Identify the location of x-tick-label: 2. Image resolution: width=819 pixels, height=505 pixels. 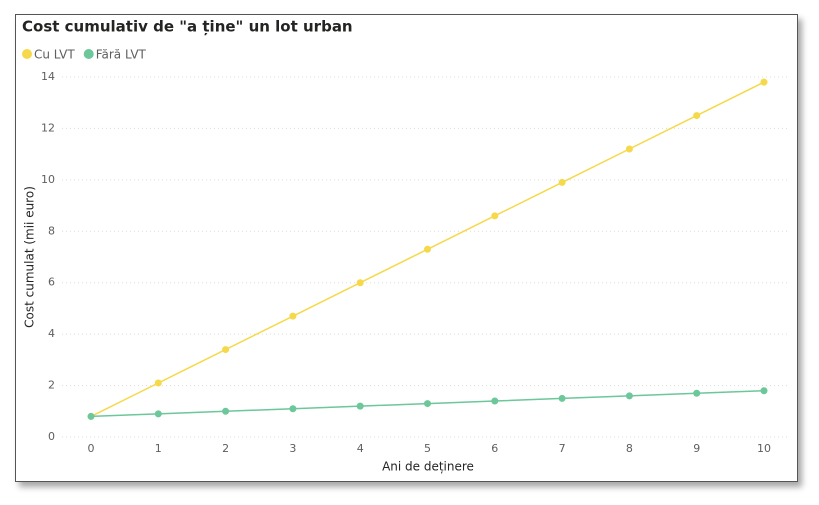
(225, 448).